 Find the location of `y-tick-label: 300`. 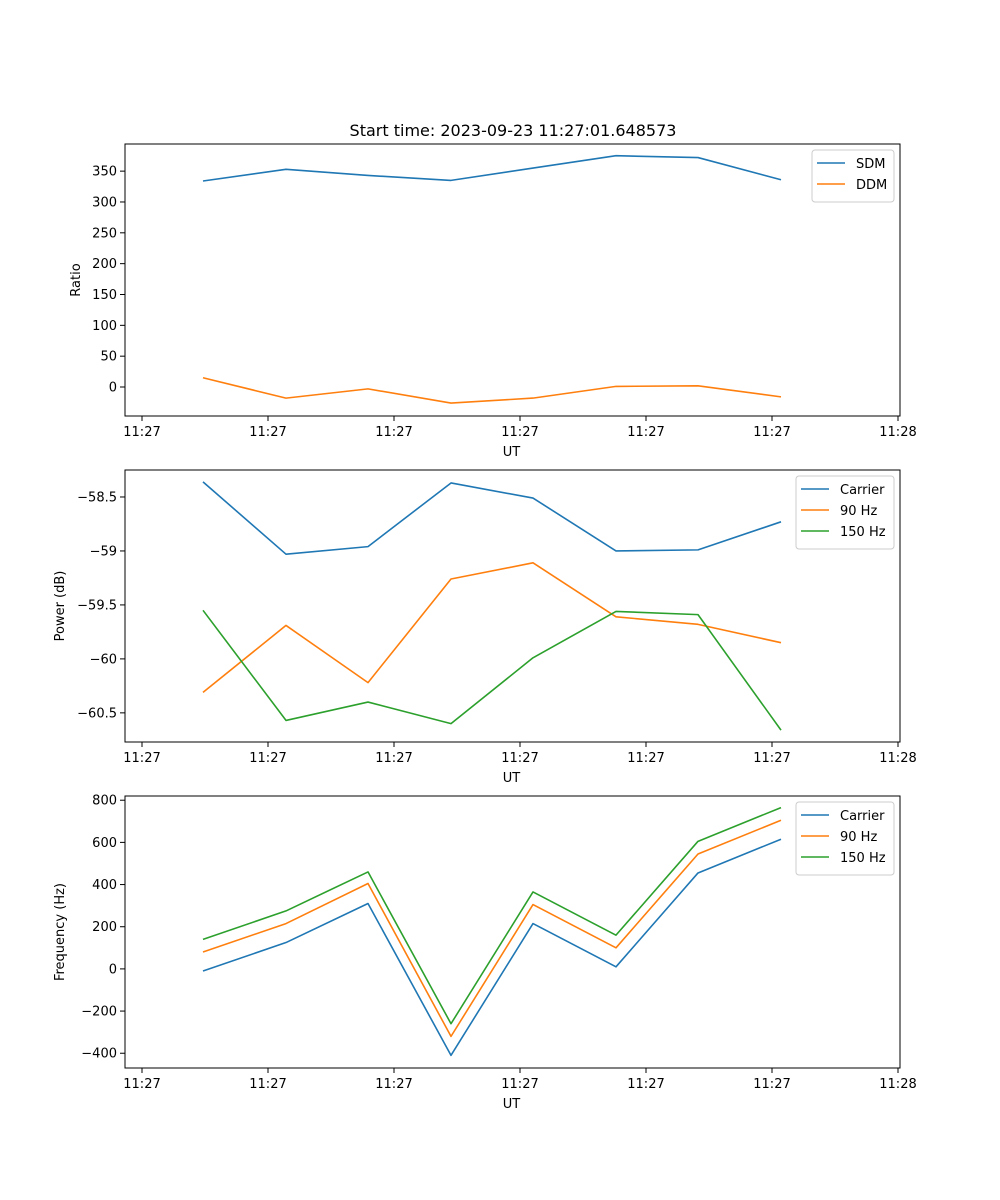

y-tick-label: 300 is located at coordinates (104, 202).